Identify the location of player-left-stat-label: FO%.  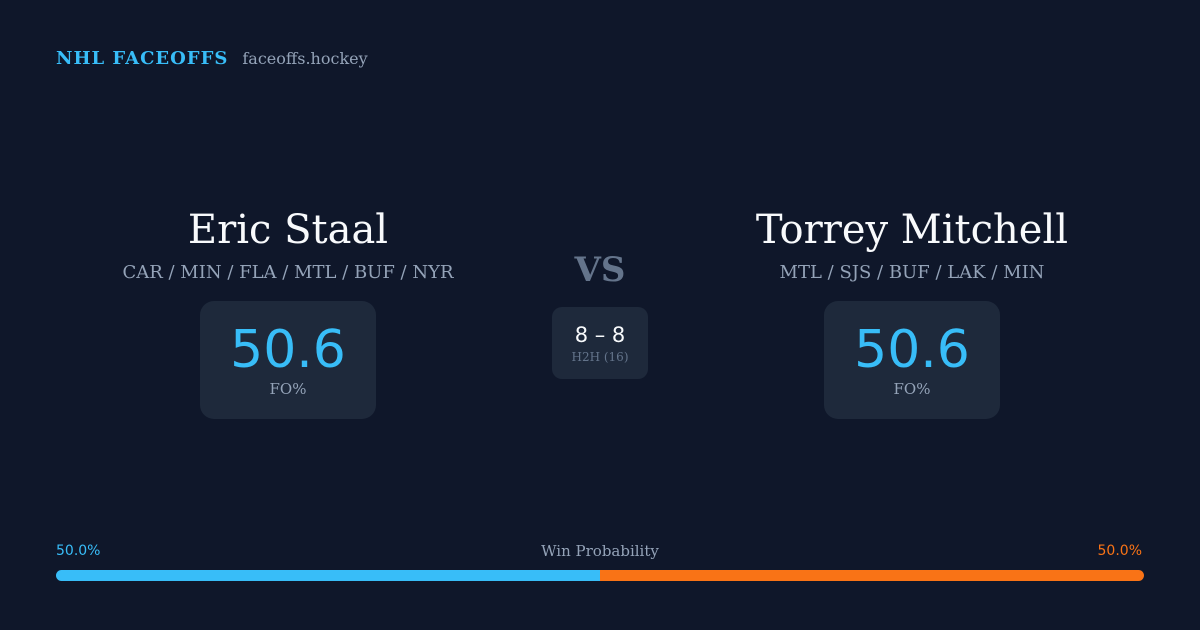
(288, 389).